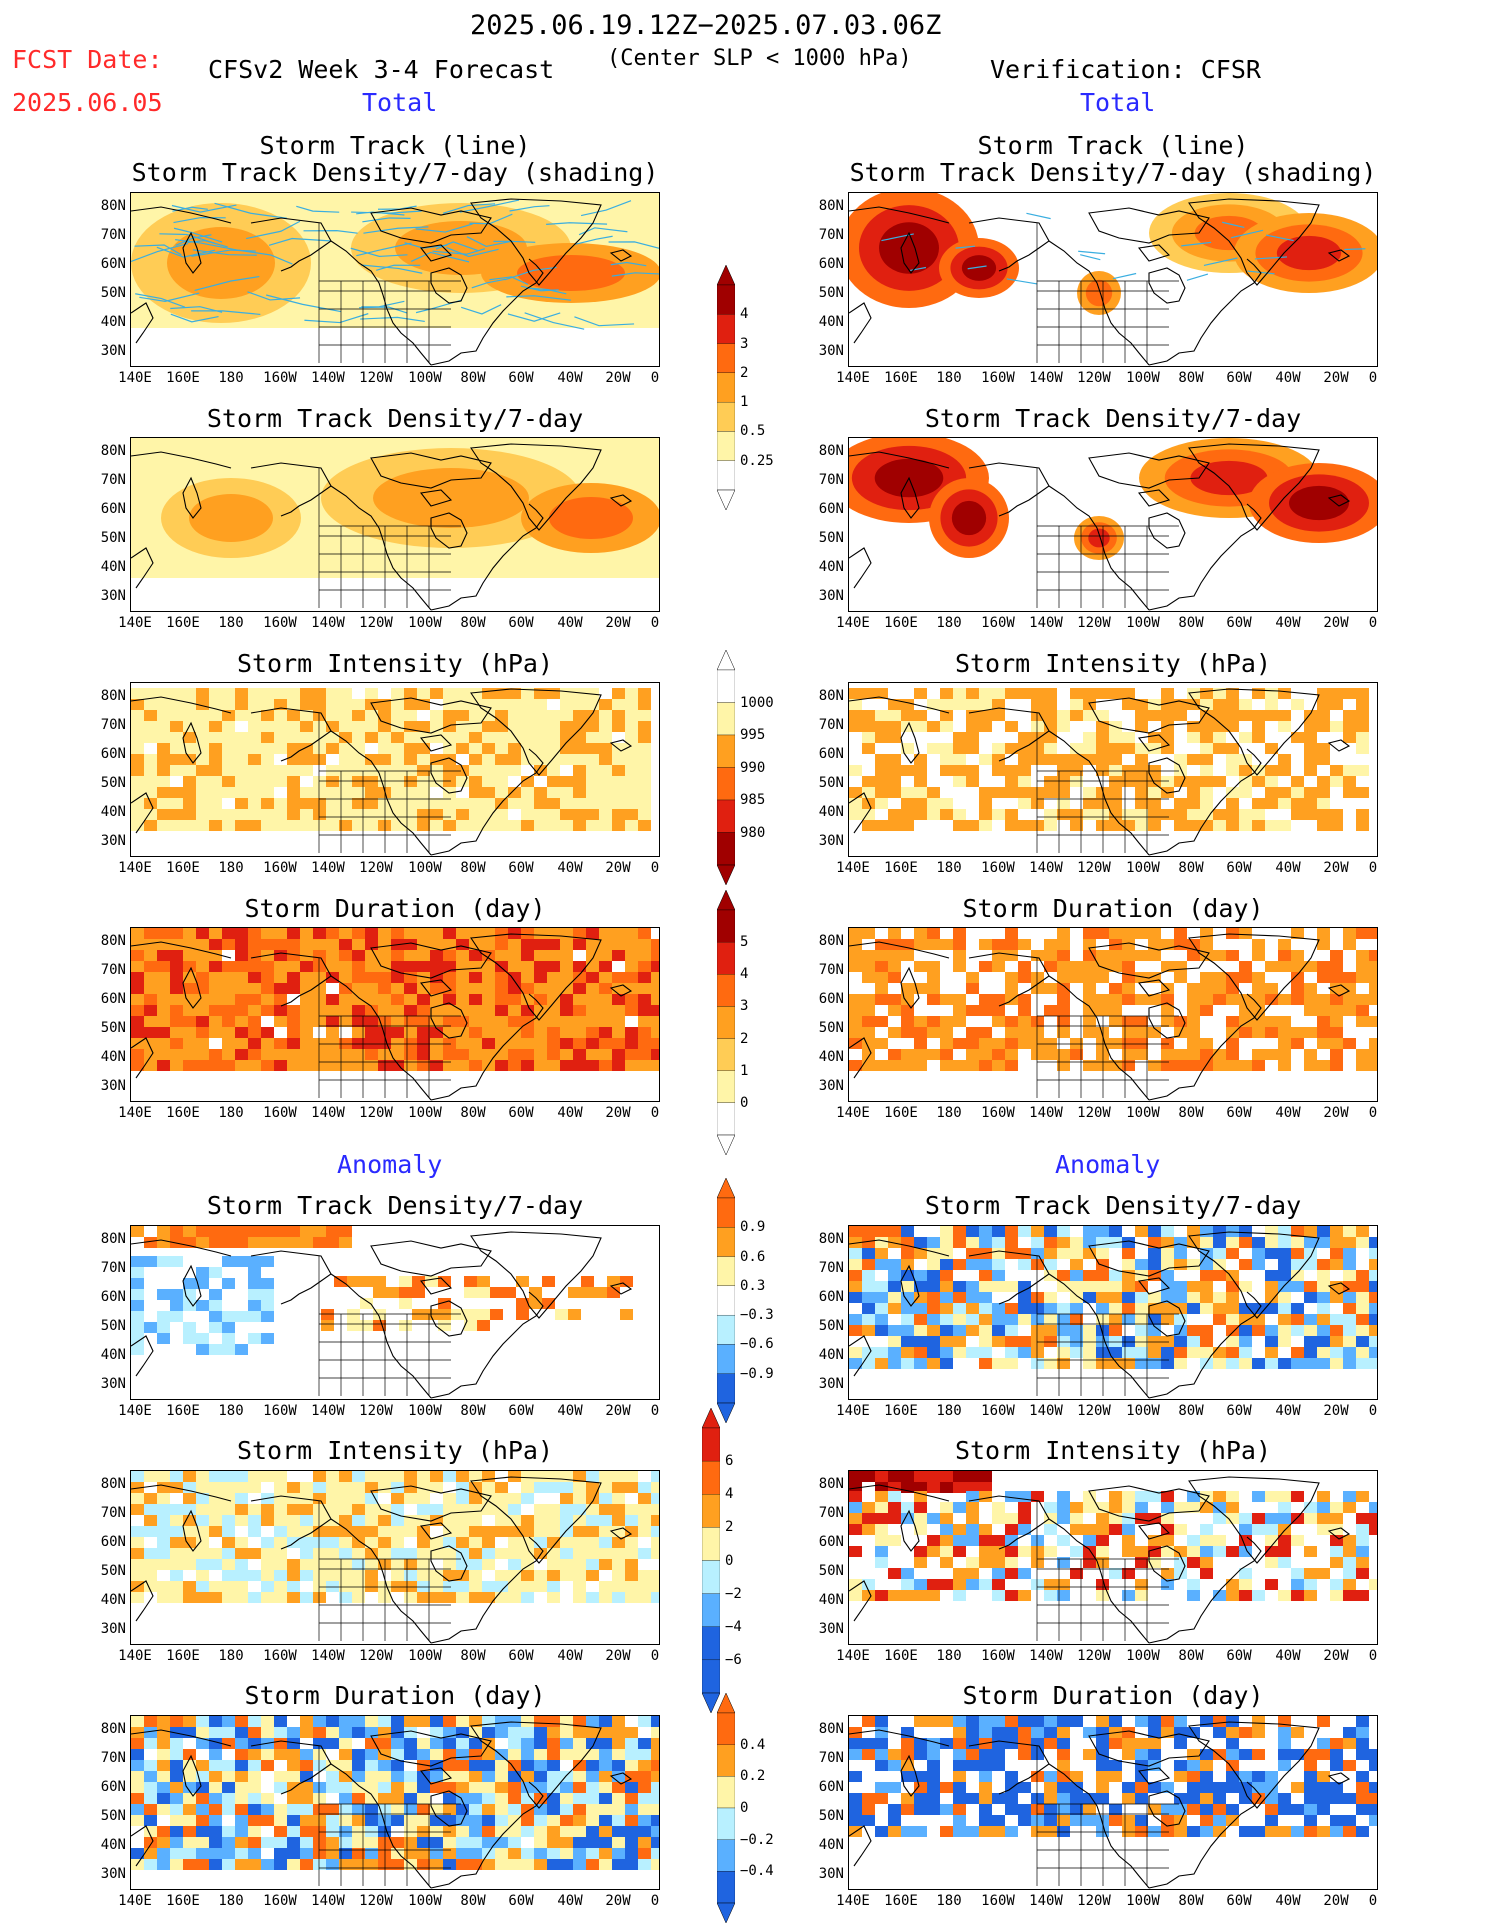 The height and width of the screenshot is (1927, 1487). What do you see at coordinates (382, 772) in the screenshot?
I see `coastline-outline` at bounding box center [382, 772].